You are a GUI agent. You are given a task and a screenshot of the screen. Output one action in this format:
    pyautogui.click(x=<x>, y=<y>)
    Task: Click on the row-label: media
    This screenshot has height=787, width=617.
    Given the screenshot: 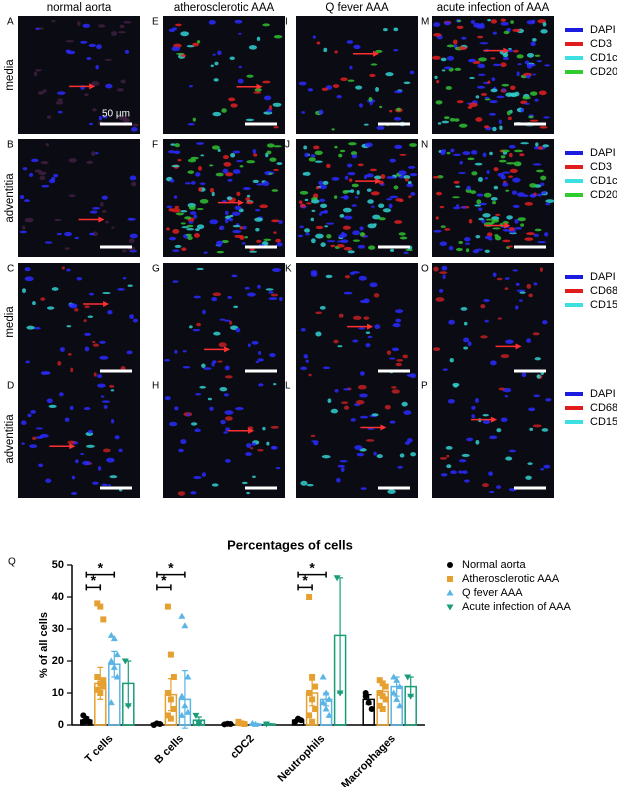 What is the action you would take?
    pyautogui.click(x=10, y=322)
    